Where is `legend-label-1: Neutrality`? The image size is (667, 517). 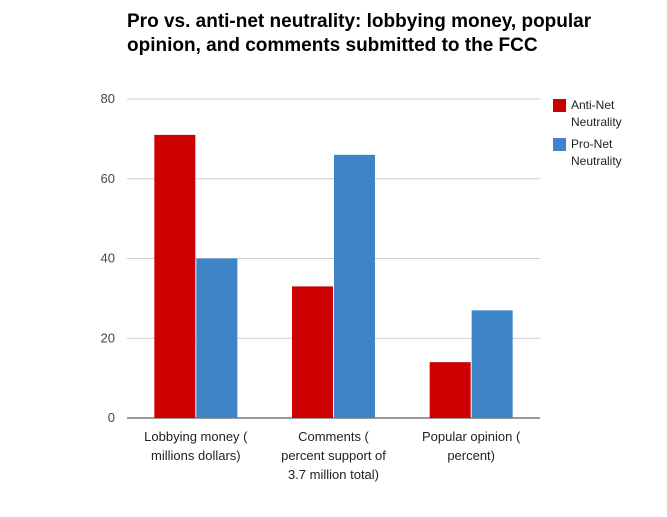
legend-label-1: Neutrality is located at coordinates (596, 122).